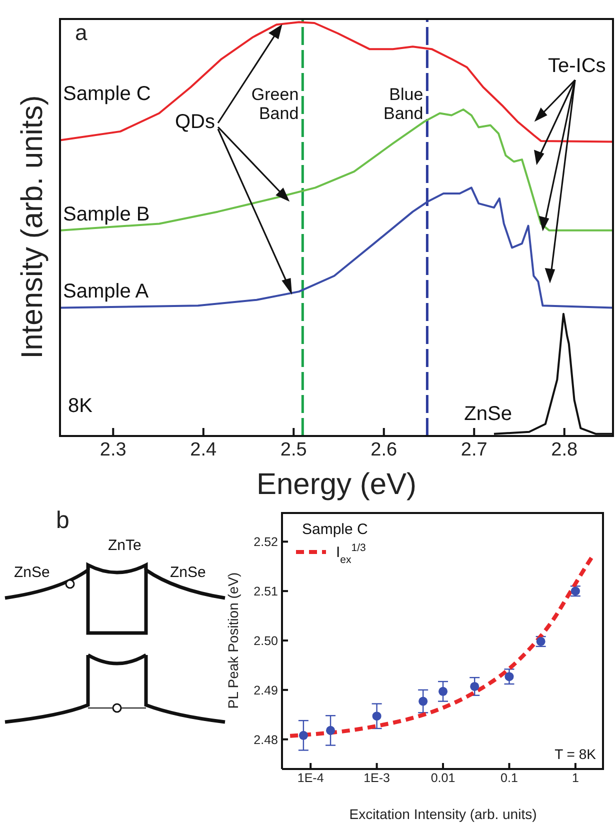 Image resolution: width=616 pixels, height=828 pixels. Describe the element at coordinates (266, 591) in the screenshot. I see `y-tick-label: 2.51` at that location.